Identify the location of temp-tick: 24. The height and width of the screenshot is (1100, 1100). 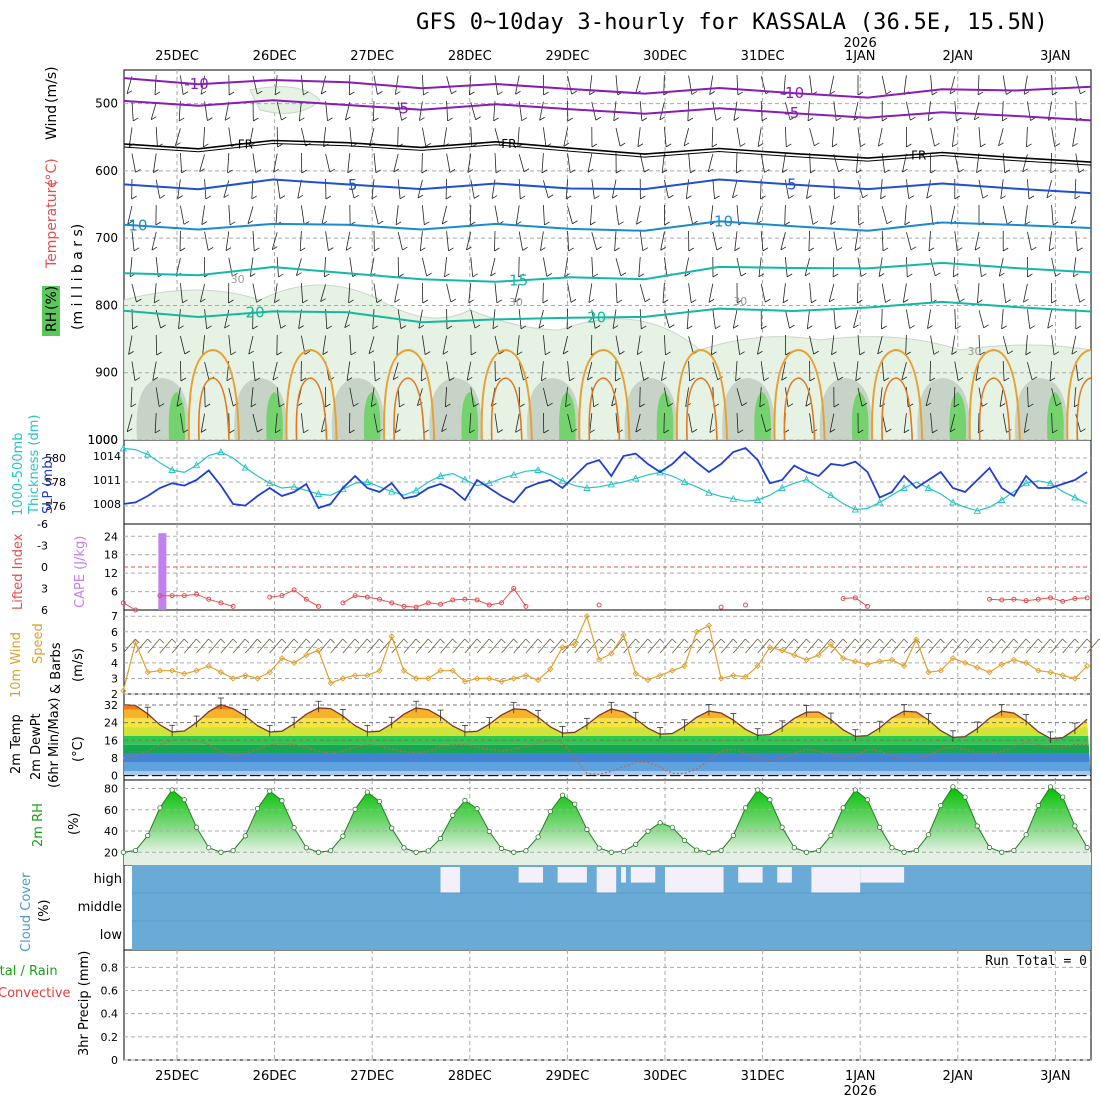
(111, 723).